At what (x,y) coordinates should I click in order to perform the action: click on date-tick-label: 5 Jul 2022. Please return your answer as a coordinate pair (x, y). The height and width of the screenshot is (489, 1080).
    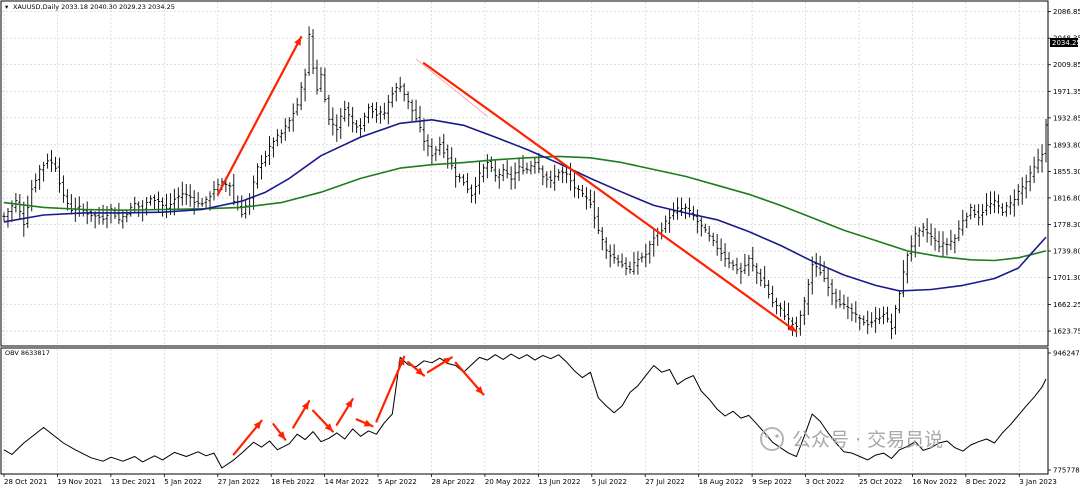
    Looking at the image, I should click on (609, 482).